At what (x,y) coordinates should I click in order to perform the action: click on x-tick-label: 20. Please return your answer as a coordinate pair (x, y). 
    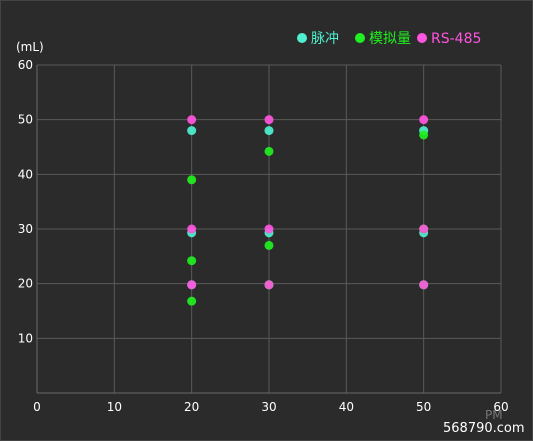
    Looking at the image, I should click on (191, 407).